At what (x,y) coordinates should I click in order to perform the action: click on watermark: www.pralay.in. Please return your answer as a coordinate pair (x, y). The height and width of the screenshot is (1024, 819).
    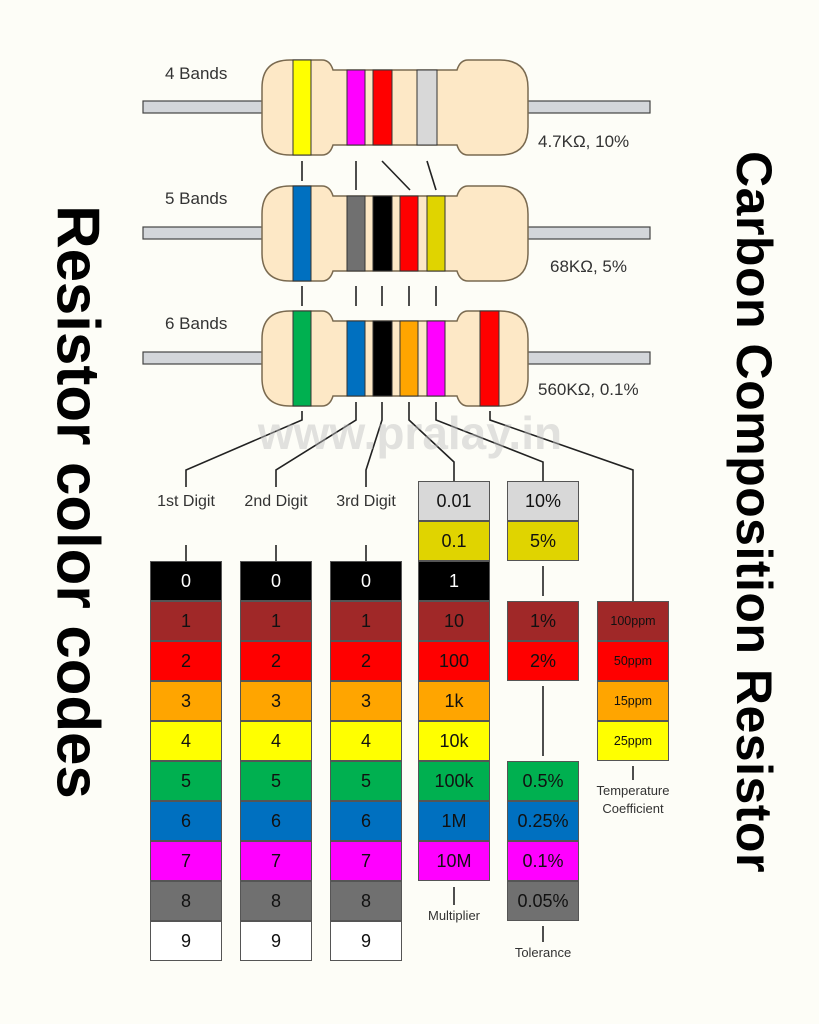
    Looking at the image, I should click on (410, 433).